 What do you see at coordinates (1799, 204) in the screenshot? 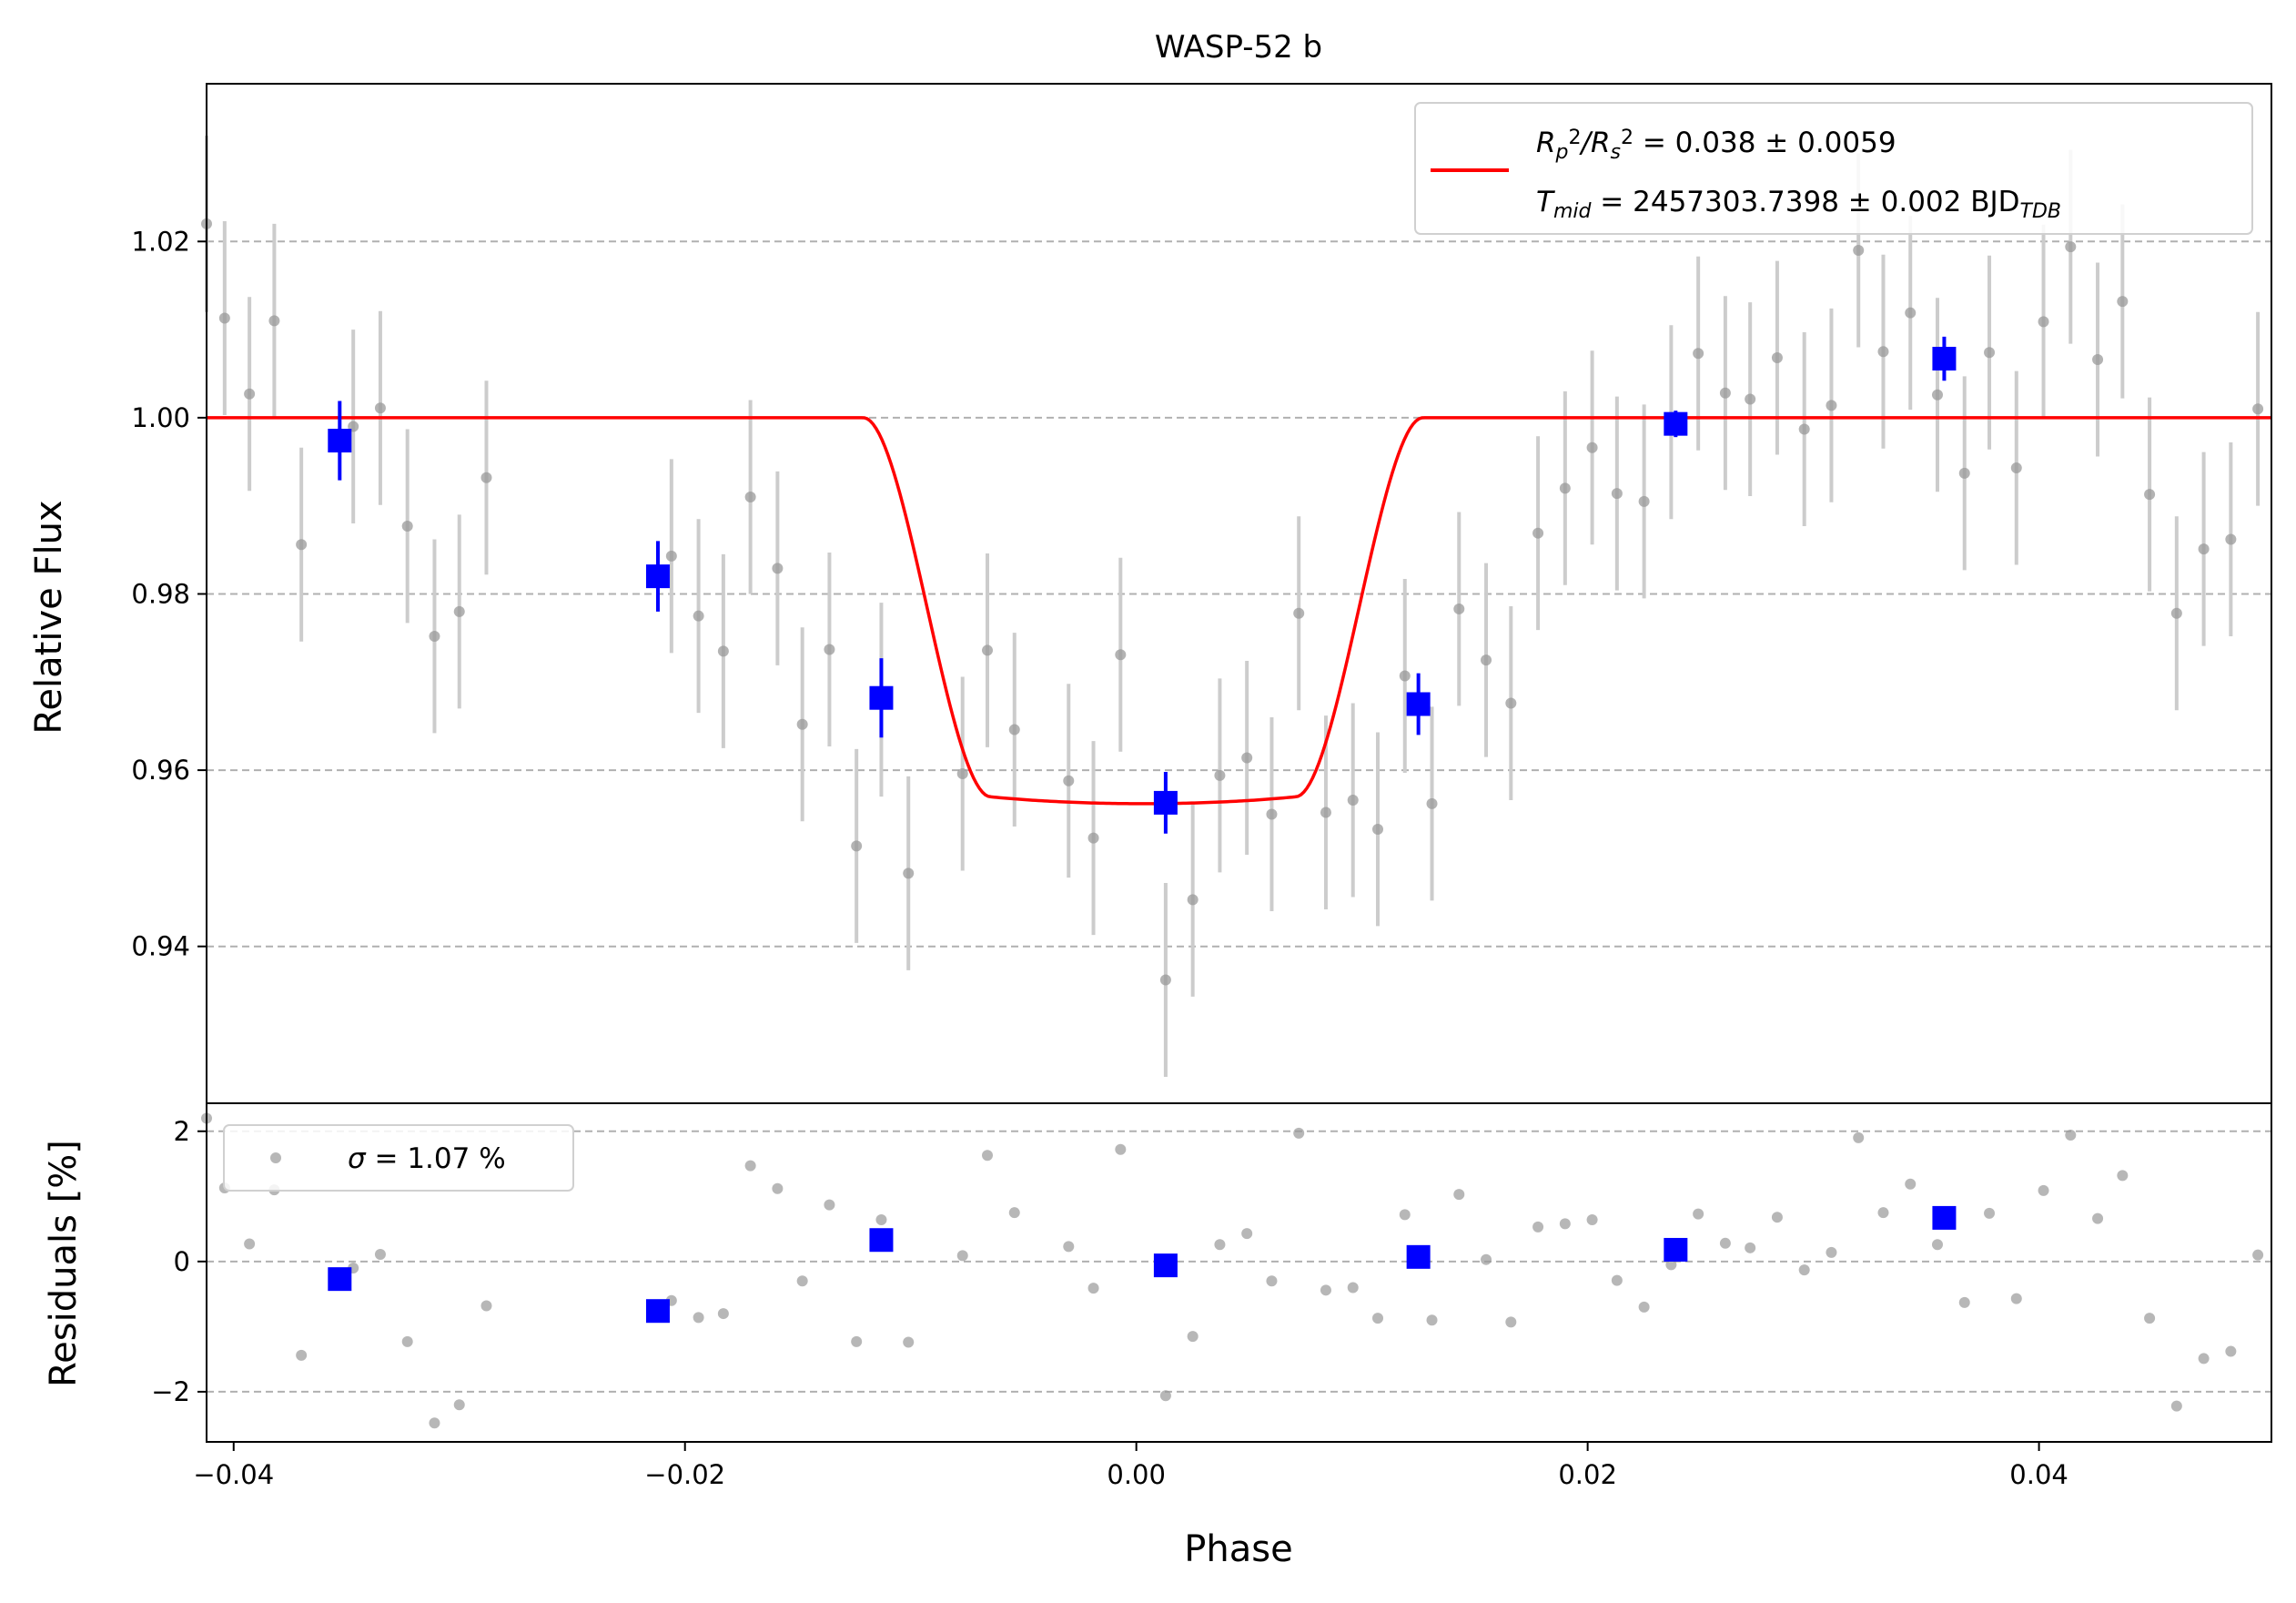
I see `legend-mid-transit-time: Tmid = 2457303.7398 ± 0.002 BJDTDB` at bounding box center [1799, 204].